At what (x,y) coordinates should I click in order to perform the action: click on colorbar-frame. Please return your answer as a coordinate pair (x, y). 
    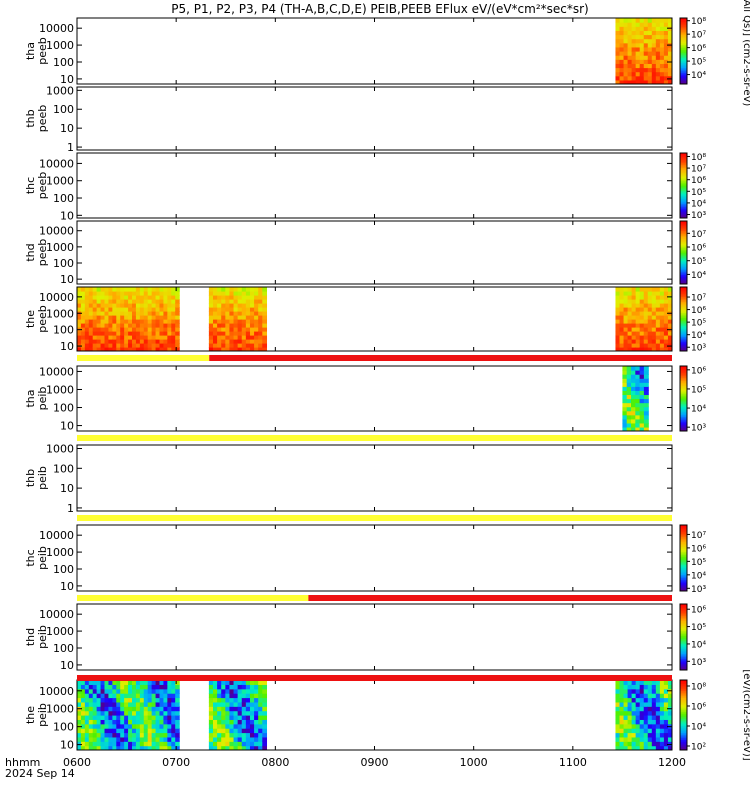
    Looking at the image, I should click on (683, 185).